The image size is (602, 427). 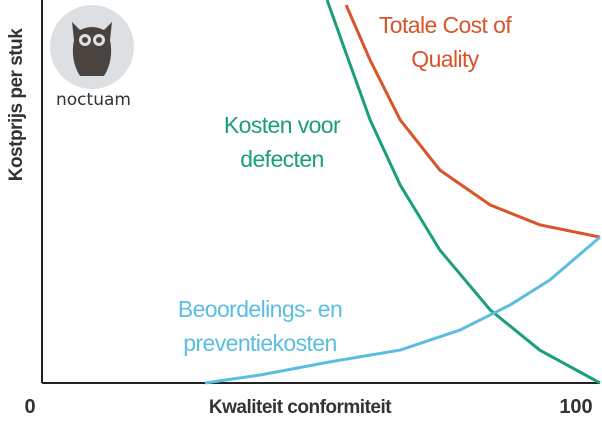 I want to click on x-axis-title: Kwaliteit conformiteit, so click(x=300, y=407).